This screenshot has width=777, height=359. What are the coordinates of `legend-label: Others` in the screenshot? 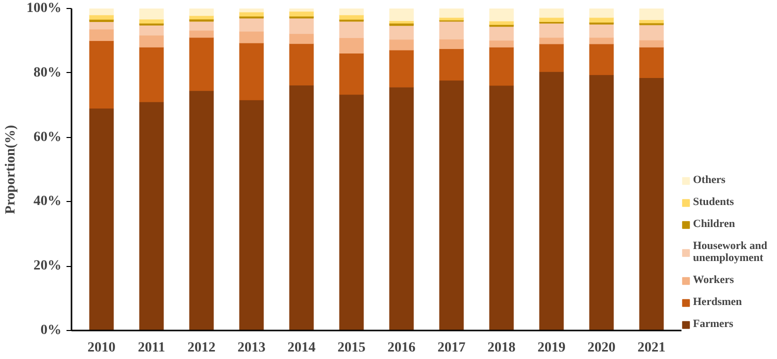 It's located at (709, 180).